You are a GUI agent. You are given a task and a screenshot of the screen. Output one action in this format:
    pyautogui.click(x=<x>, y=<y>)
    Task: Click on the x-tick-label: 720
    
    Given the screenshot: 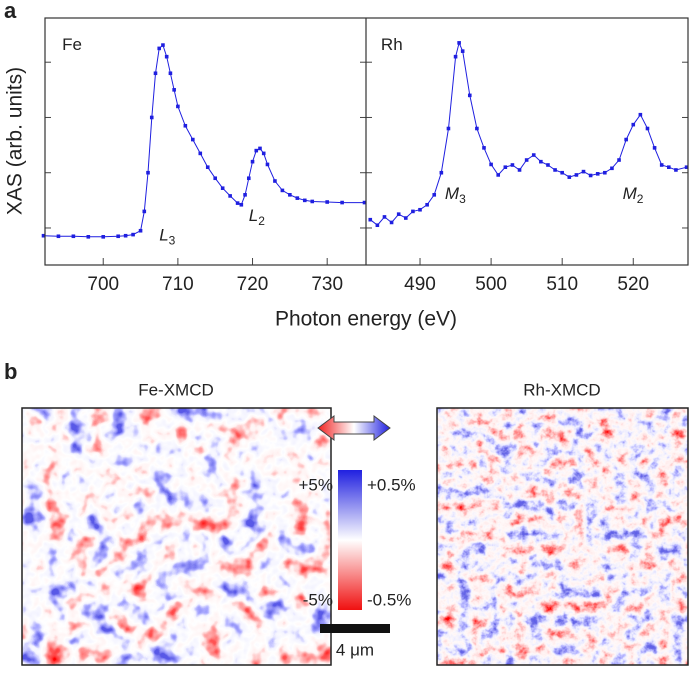 What is the action you would take?
    pyautogui.click(x=253, y=284)
    